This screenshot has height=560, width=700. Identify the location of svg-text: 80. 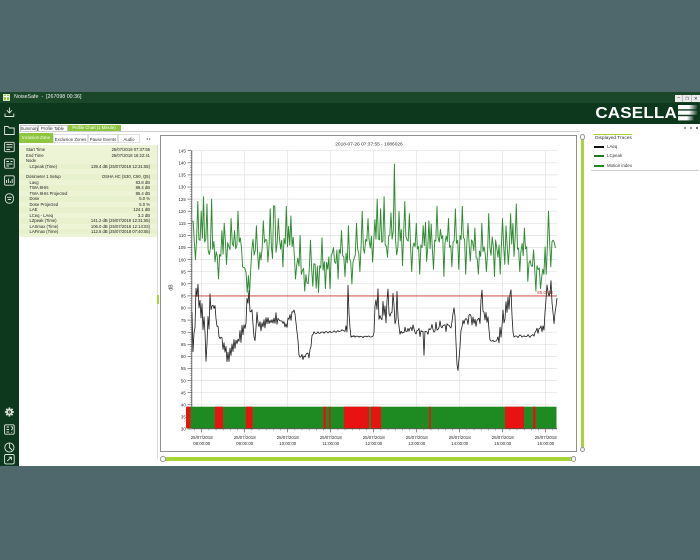
(183, 308).